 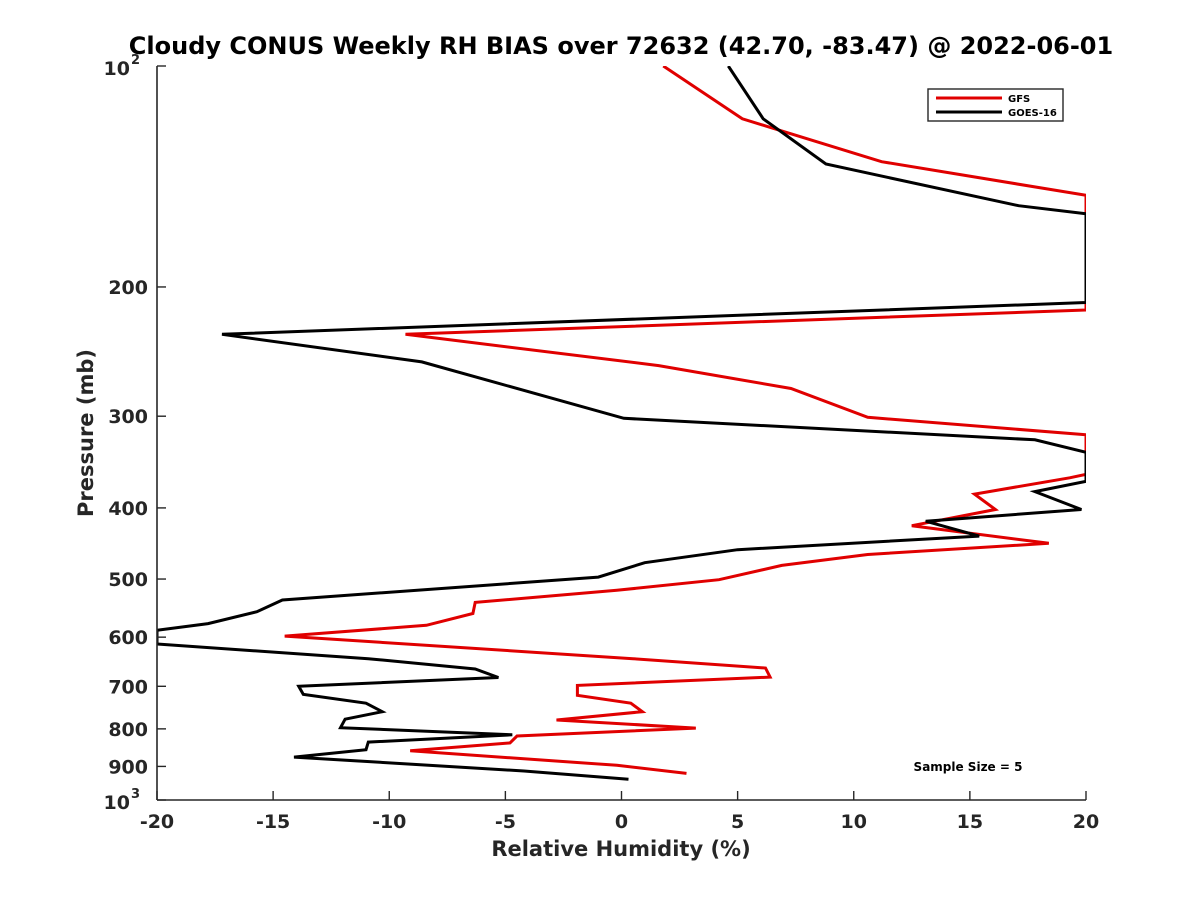 What do you see at coordinates (128, 687) in the screenshot?
I see `y-tick-label: 700` at bounding box center [128, 687].